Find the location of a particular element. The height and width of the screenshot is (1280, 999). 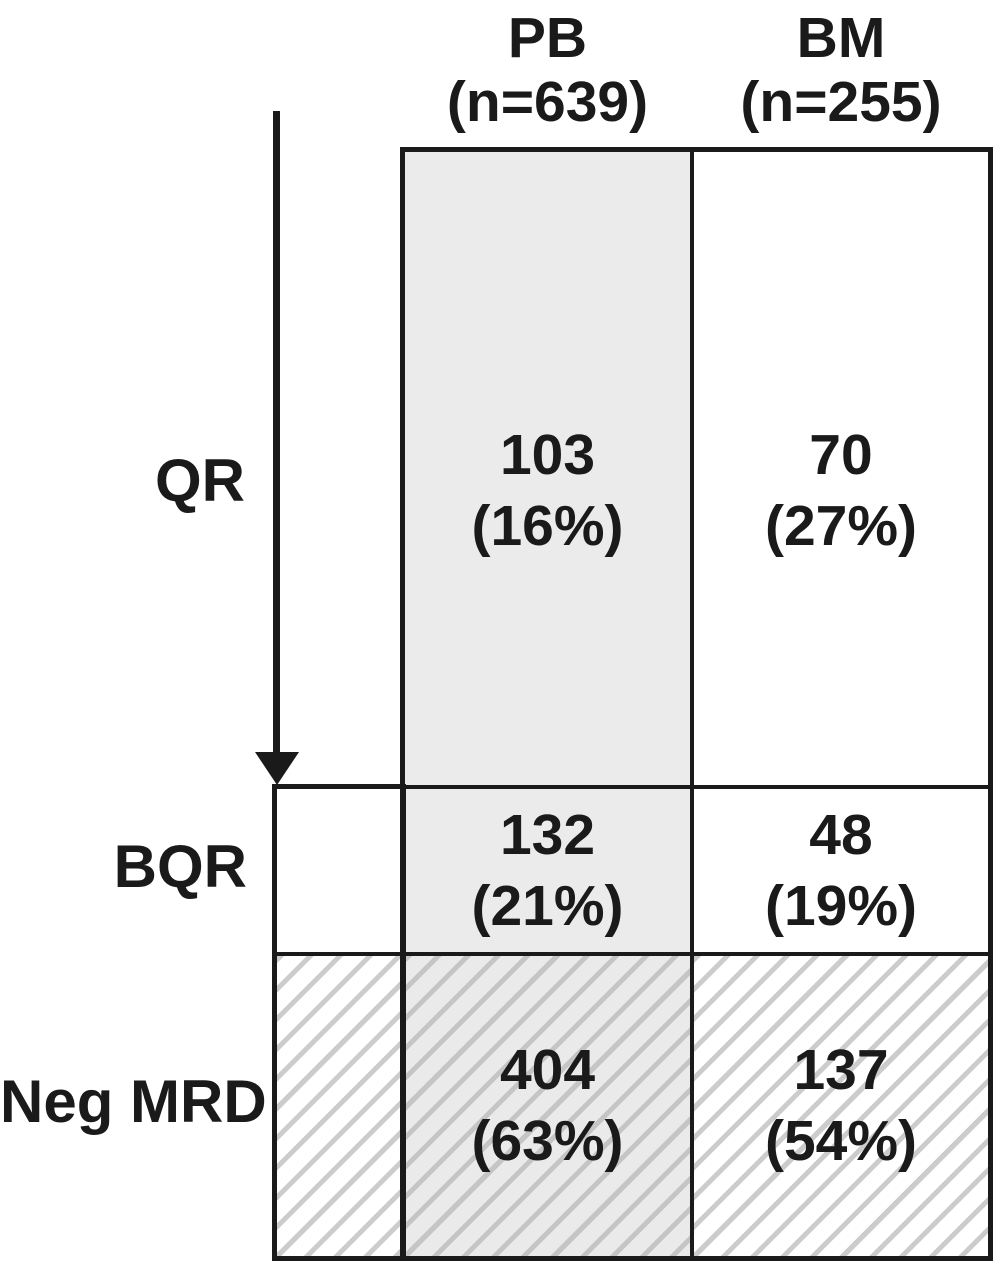

cell-neg-mrd-pb: 404 (63%) is located at coordinates (547, 1106).